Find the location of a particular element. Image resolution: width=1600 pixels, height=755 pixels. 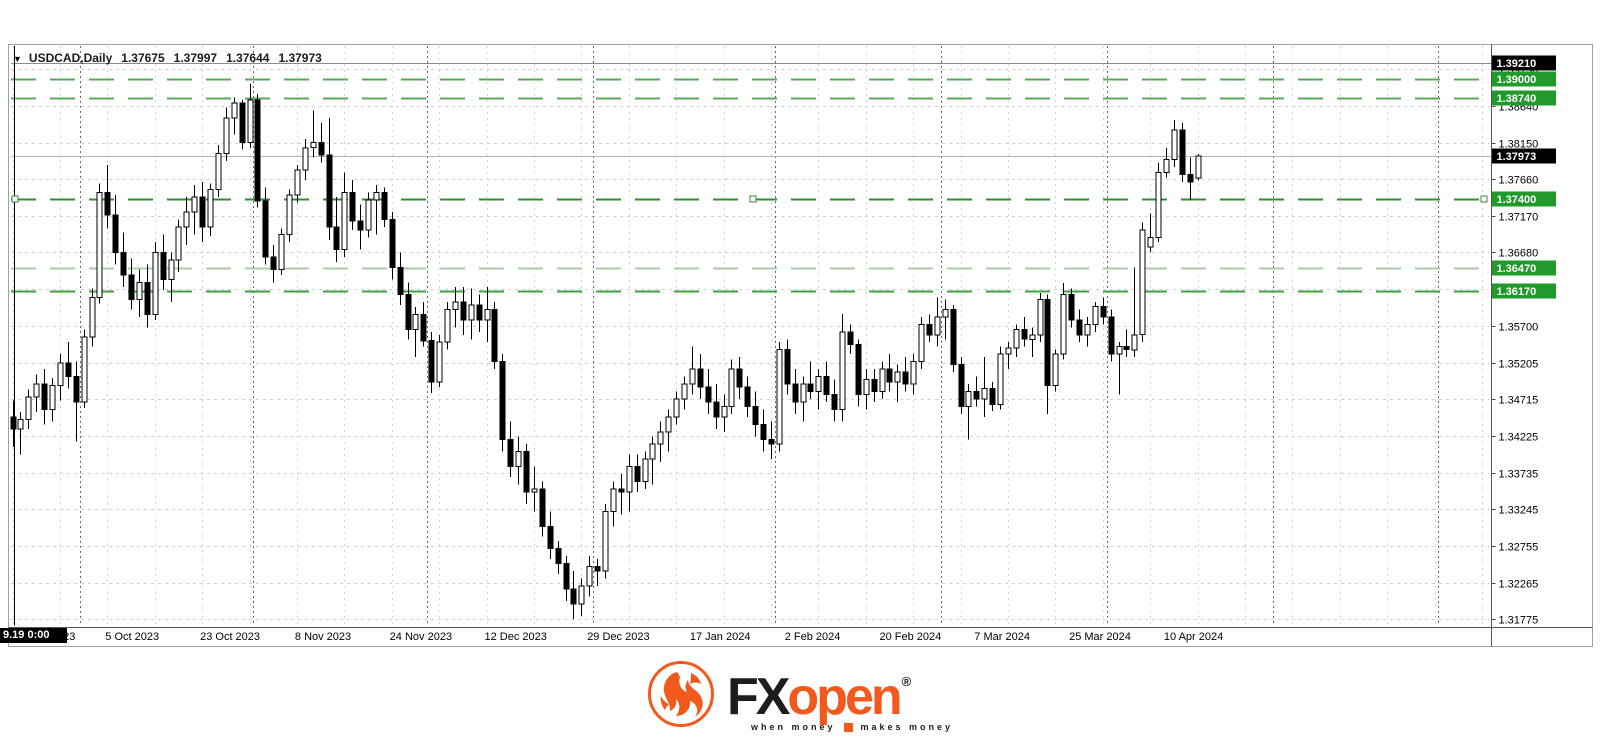

vline-time-label: 9.19 0:00 is located at coordinates (33, 635).